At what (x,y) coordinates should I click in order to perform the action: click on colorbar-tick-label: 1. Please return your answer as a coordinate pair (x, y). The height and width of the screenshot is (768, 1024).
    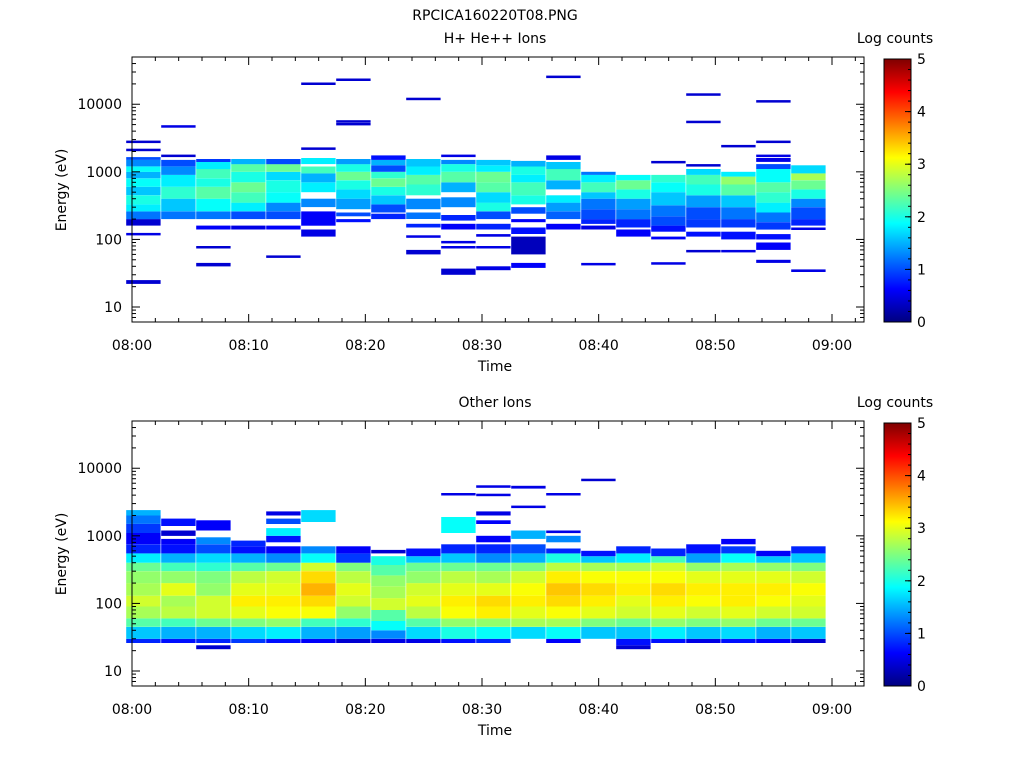
    Looking at the image, I should click on (921, 270).